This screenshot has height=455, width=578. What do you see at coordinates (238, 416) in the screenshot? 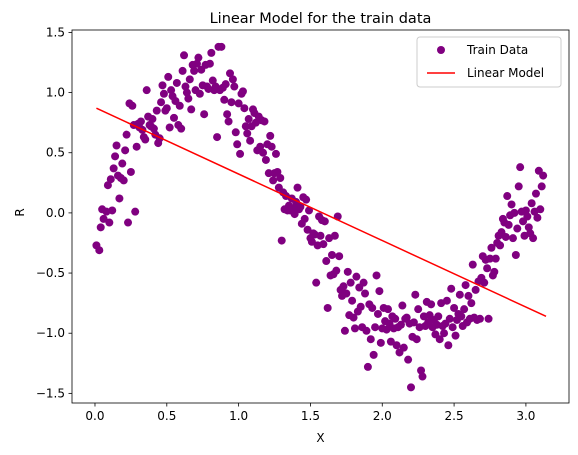
I see `x-tick-label: 1.0` at bounding box center [238, 416].